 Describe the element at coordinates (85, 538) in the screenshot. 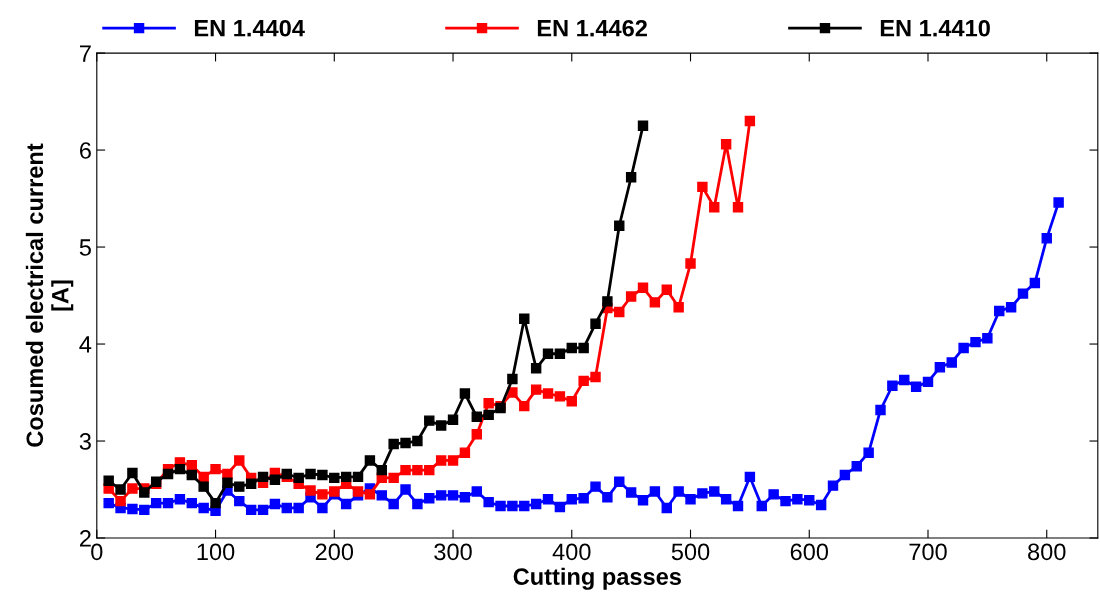

I see `y-tick-label: 2` at that location.